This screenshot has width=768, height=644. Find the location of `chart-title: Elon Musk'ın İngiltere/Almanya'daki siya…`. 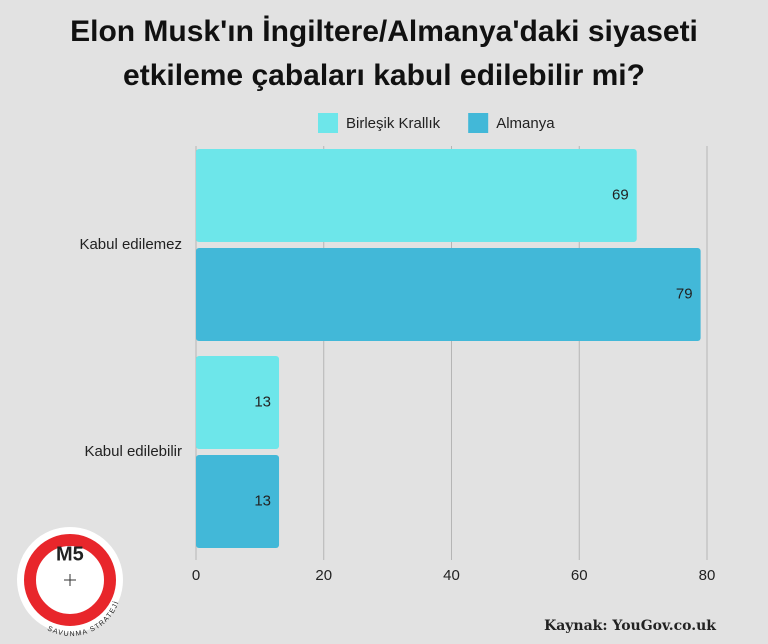

chart-title: Elon Musk'ın İngiltere/Almanya'daki siya… is located at coordinates (384, 53).